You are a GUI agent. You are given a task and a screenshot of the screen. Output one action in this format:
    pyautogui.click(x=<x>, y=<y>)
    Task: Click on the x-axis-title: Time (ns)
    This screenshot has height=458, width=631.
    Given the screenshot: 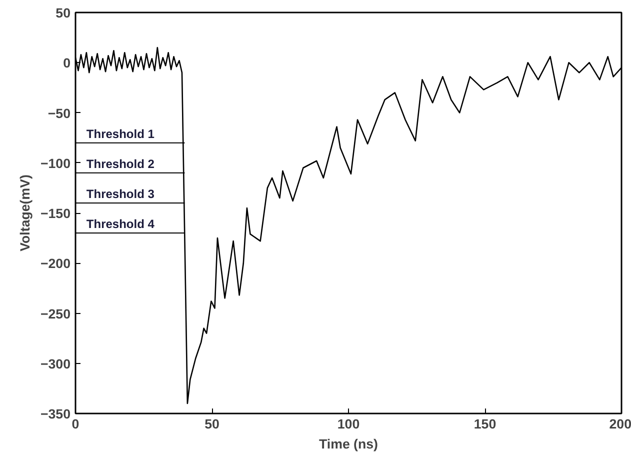 What is the action you would take?
    pyautogui.click(x=348, y=444)
    